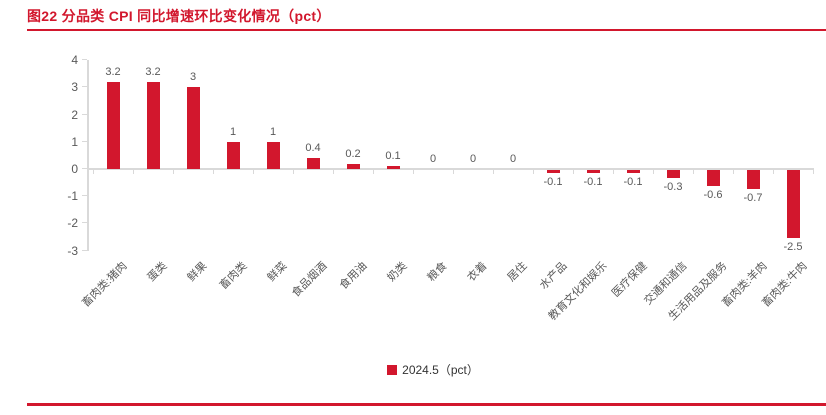 This screenshot has height=415, width=826. Describe the element at coordinates (74, 60) in the screenshot. I see `y-tick-label: 4` at that location.